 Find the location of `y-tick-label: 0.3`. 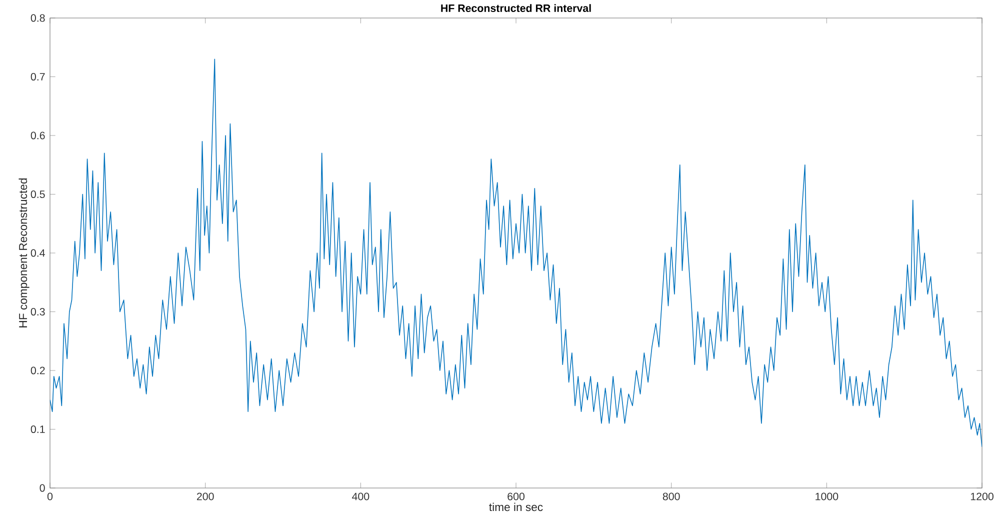

y-tick-label: 0.3 is located at coordinates (37, 312).